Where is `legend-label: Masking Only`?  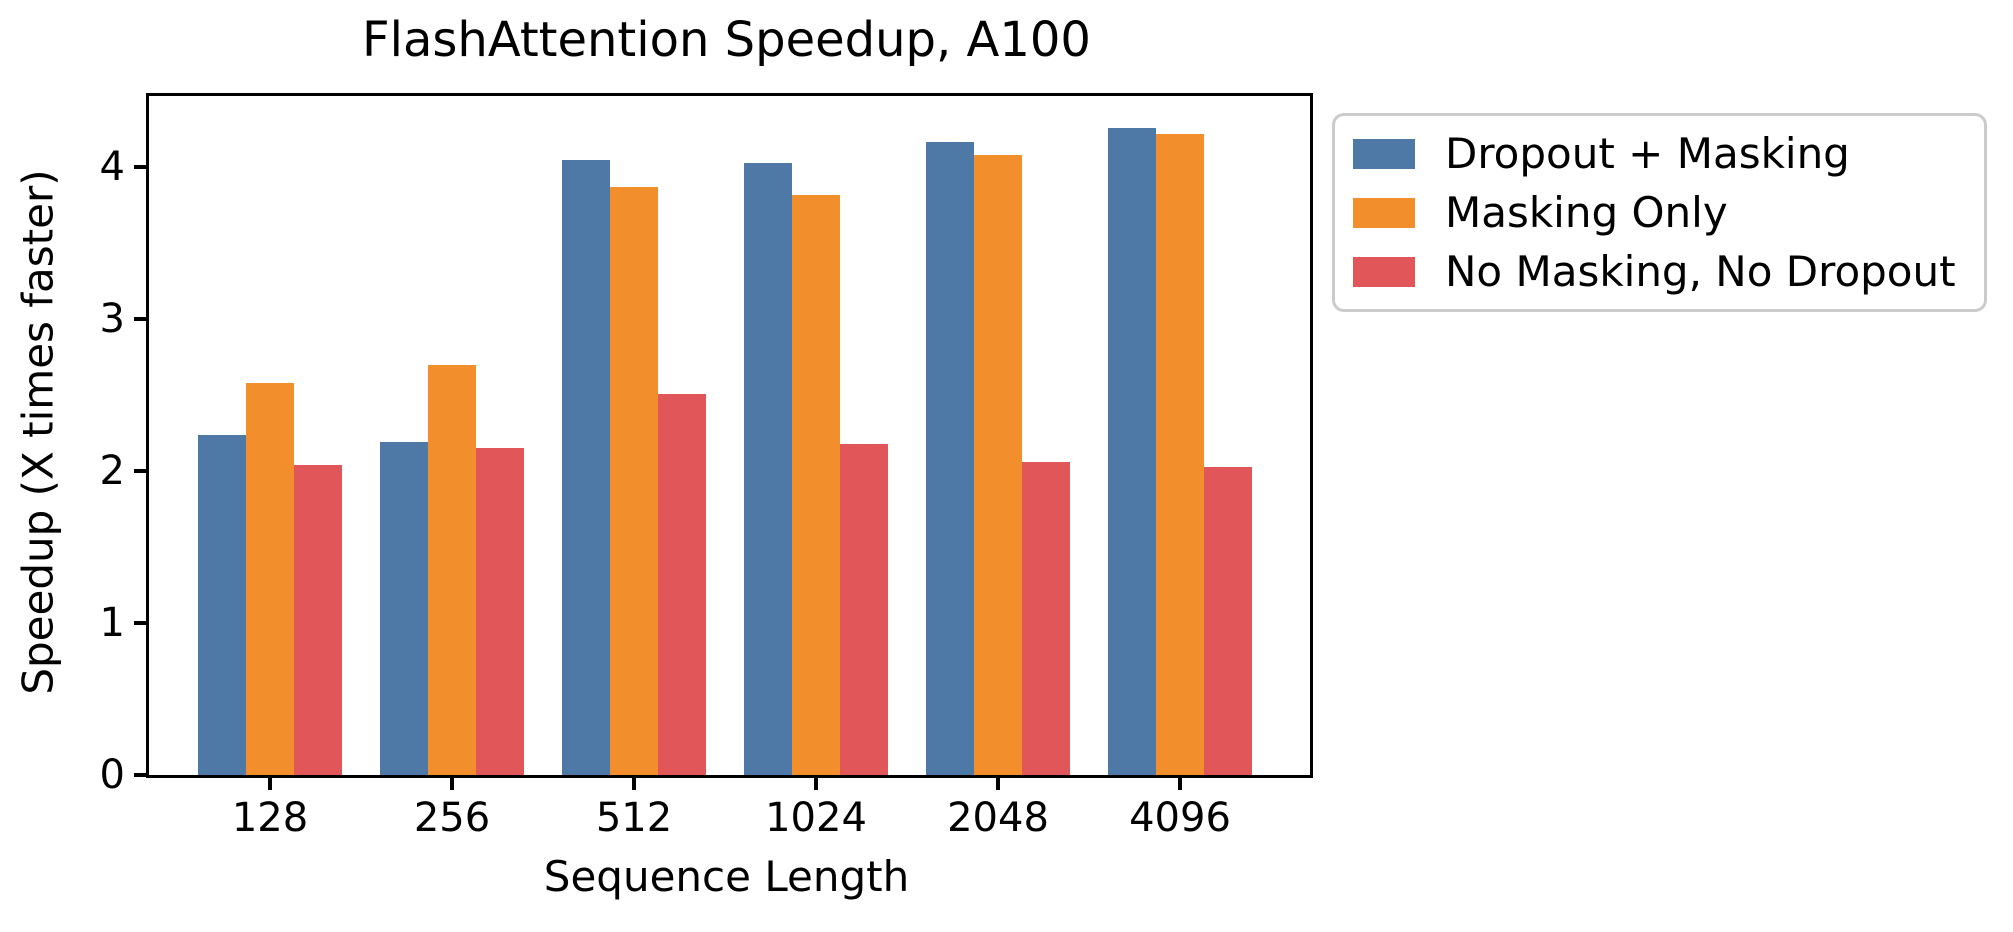
legend-label: Masking Only is located at coordinates (1586, 212).